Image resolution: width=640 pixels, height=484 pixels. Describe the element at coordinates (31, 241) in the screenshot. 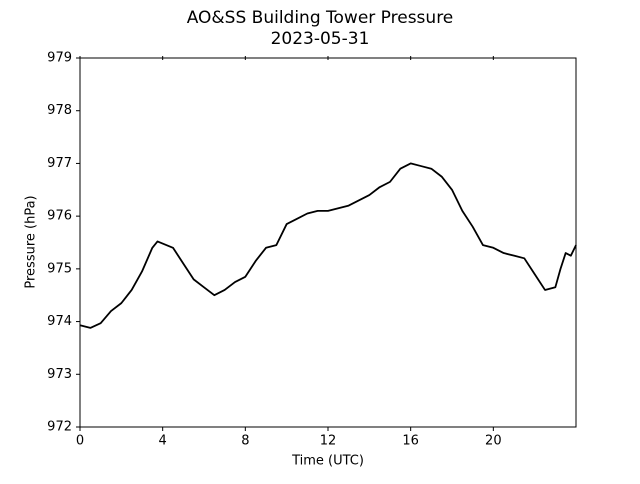

I see `y-axis-label: Pressure (hPa)` at that location.